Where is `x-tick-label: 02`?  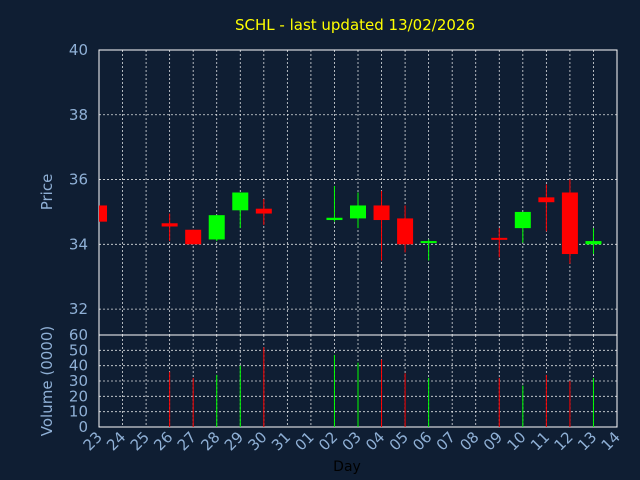 x-tick-label: 02 is located at coordinates (328, 441).